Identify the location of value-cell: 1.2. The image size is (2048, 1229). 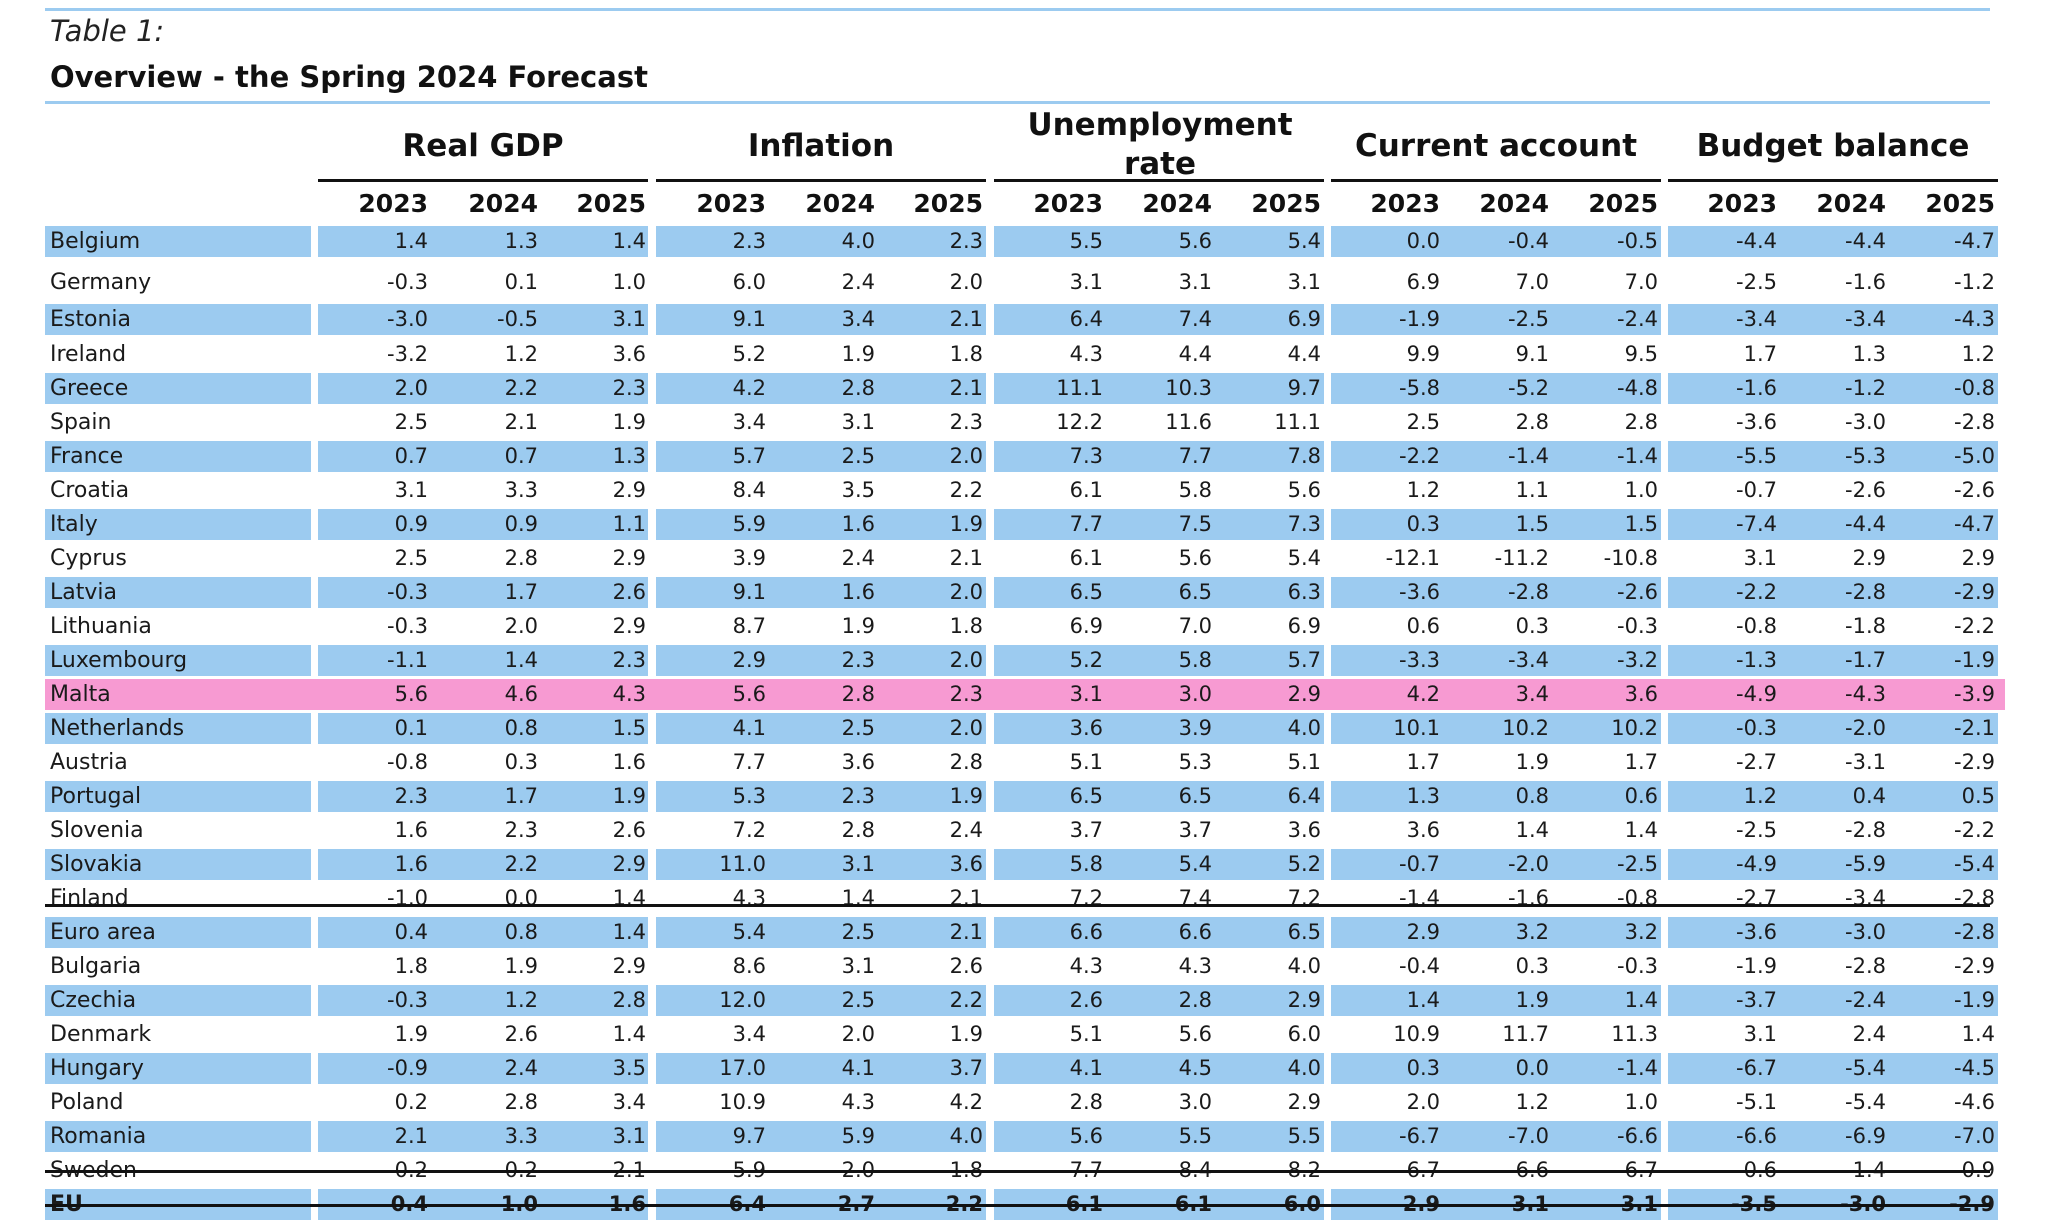
(1760, 796).